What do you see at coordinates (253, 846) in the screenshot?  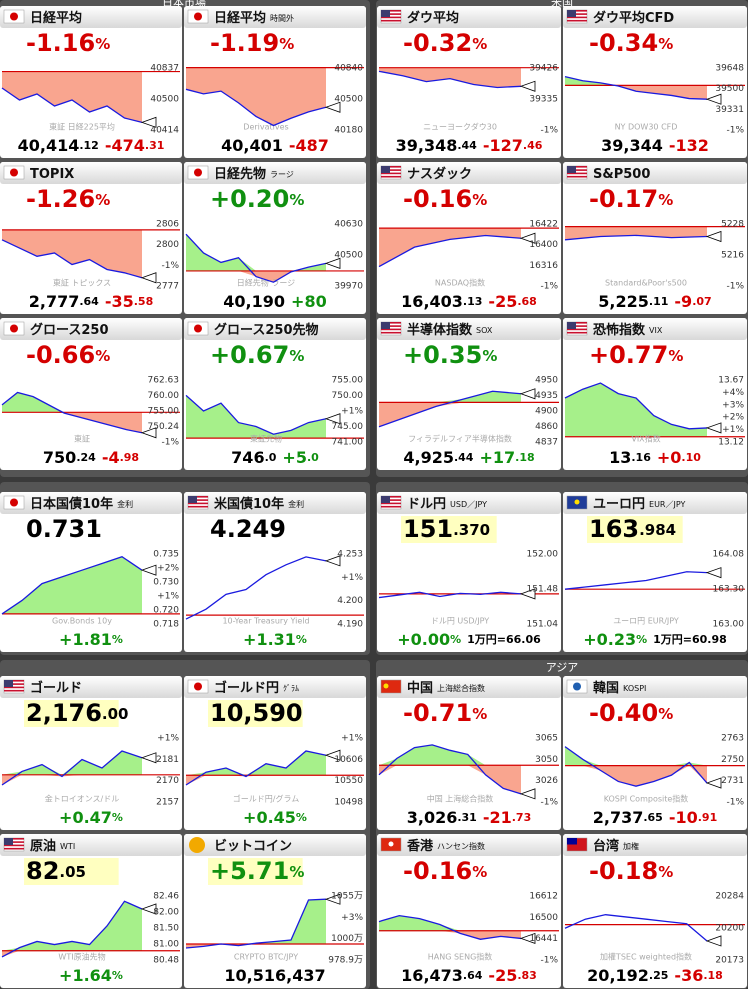 I see `tile-name: ビットコイン` at bounding box center [253, 846].